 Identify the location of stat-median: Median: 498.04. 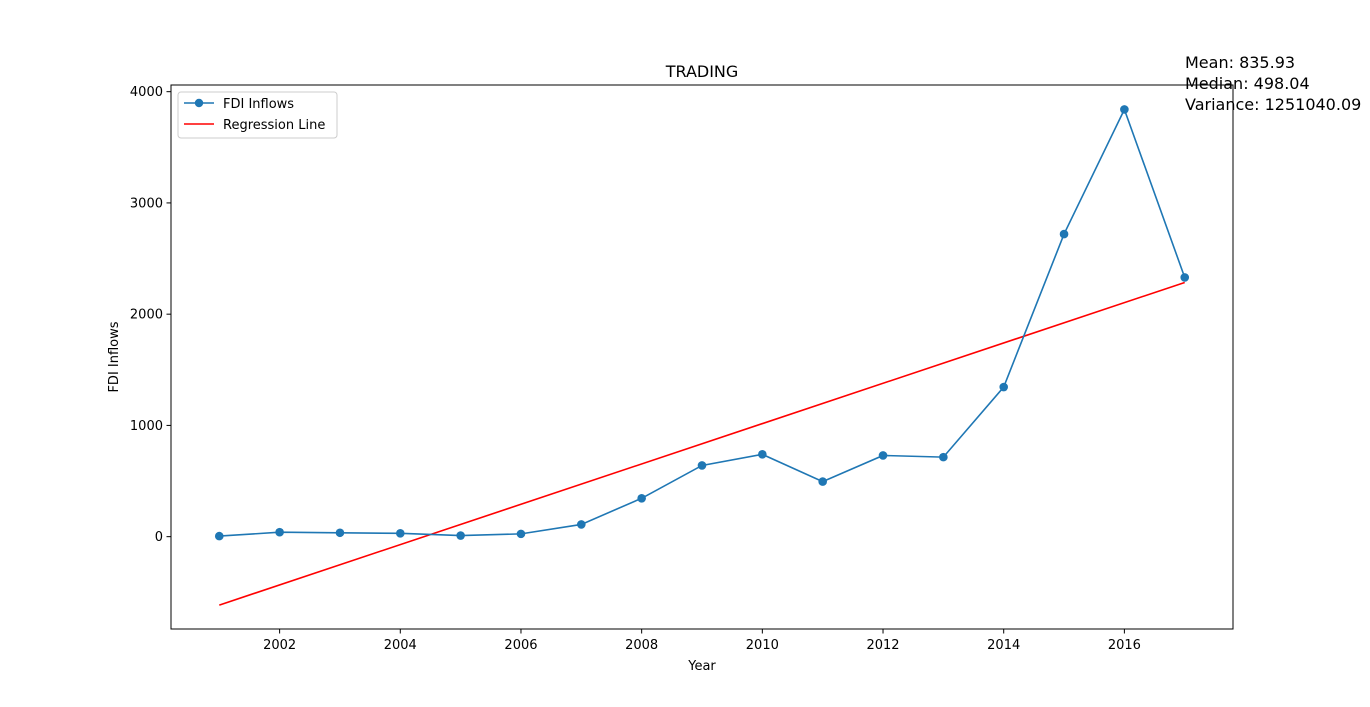
(1247, 83).